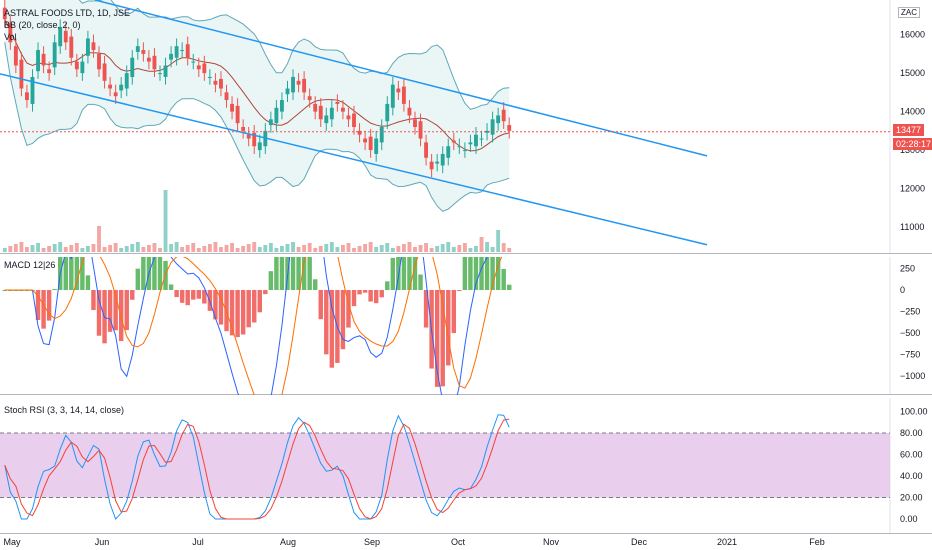  What do you see at coordinates (912, 73) in the screenshot?
I see `price-tick-label: 15000` at bounding box center [912, 73].